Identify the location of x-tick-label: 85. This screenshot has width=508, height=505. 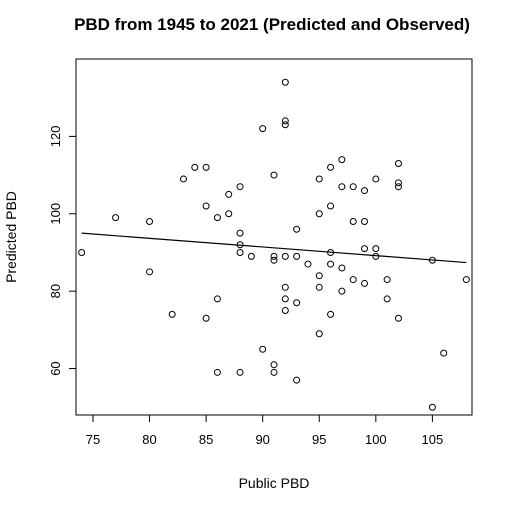
(206, 439).